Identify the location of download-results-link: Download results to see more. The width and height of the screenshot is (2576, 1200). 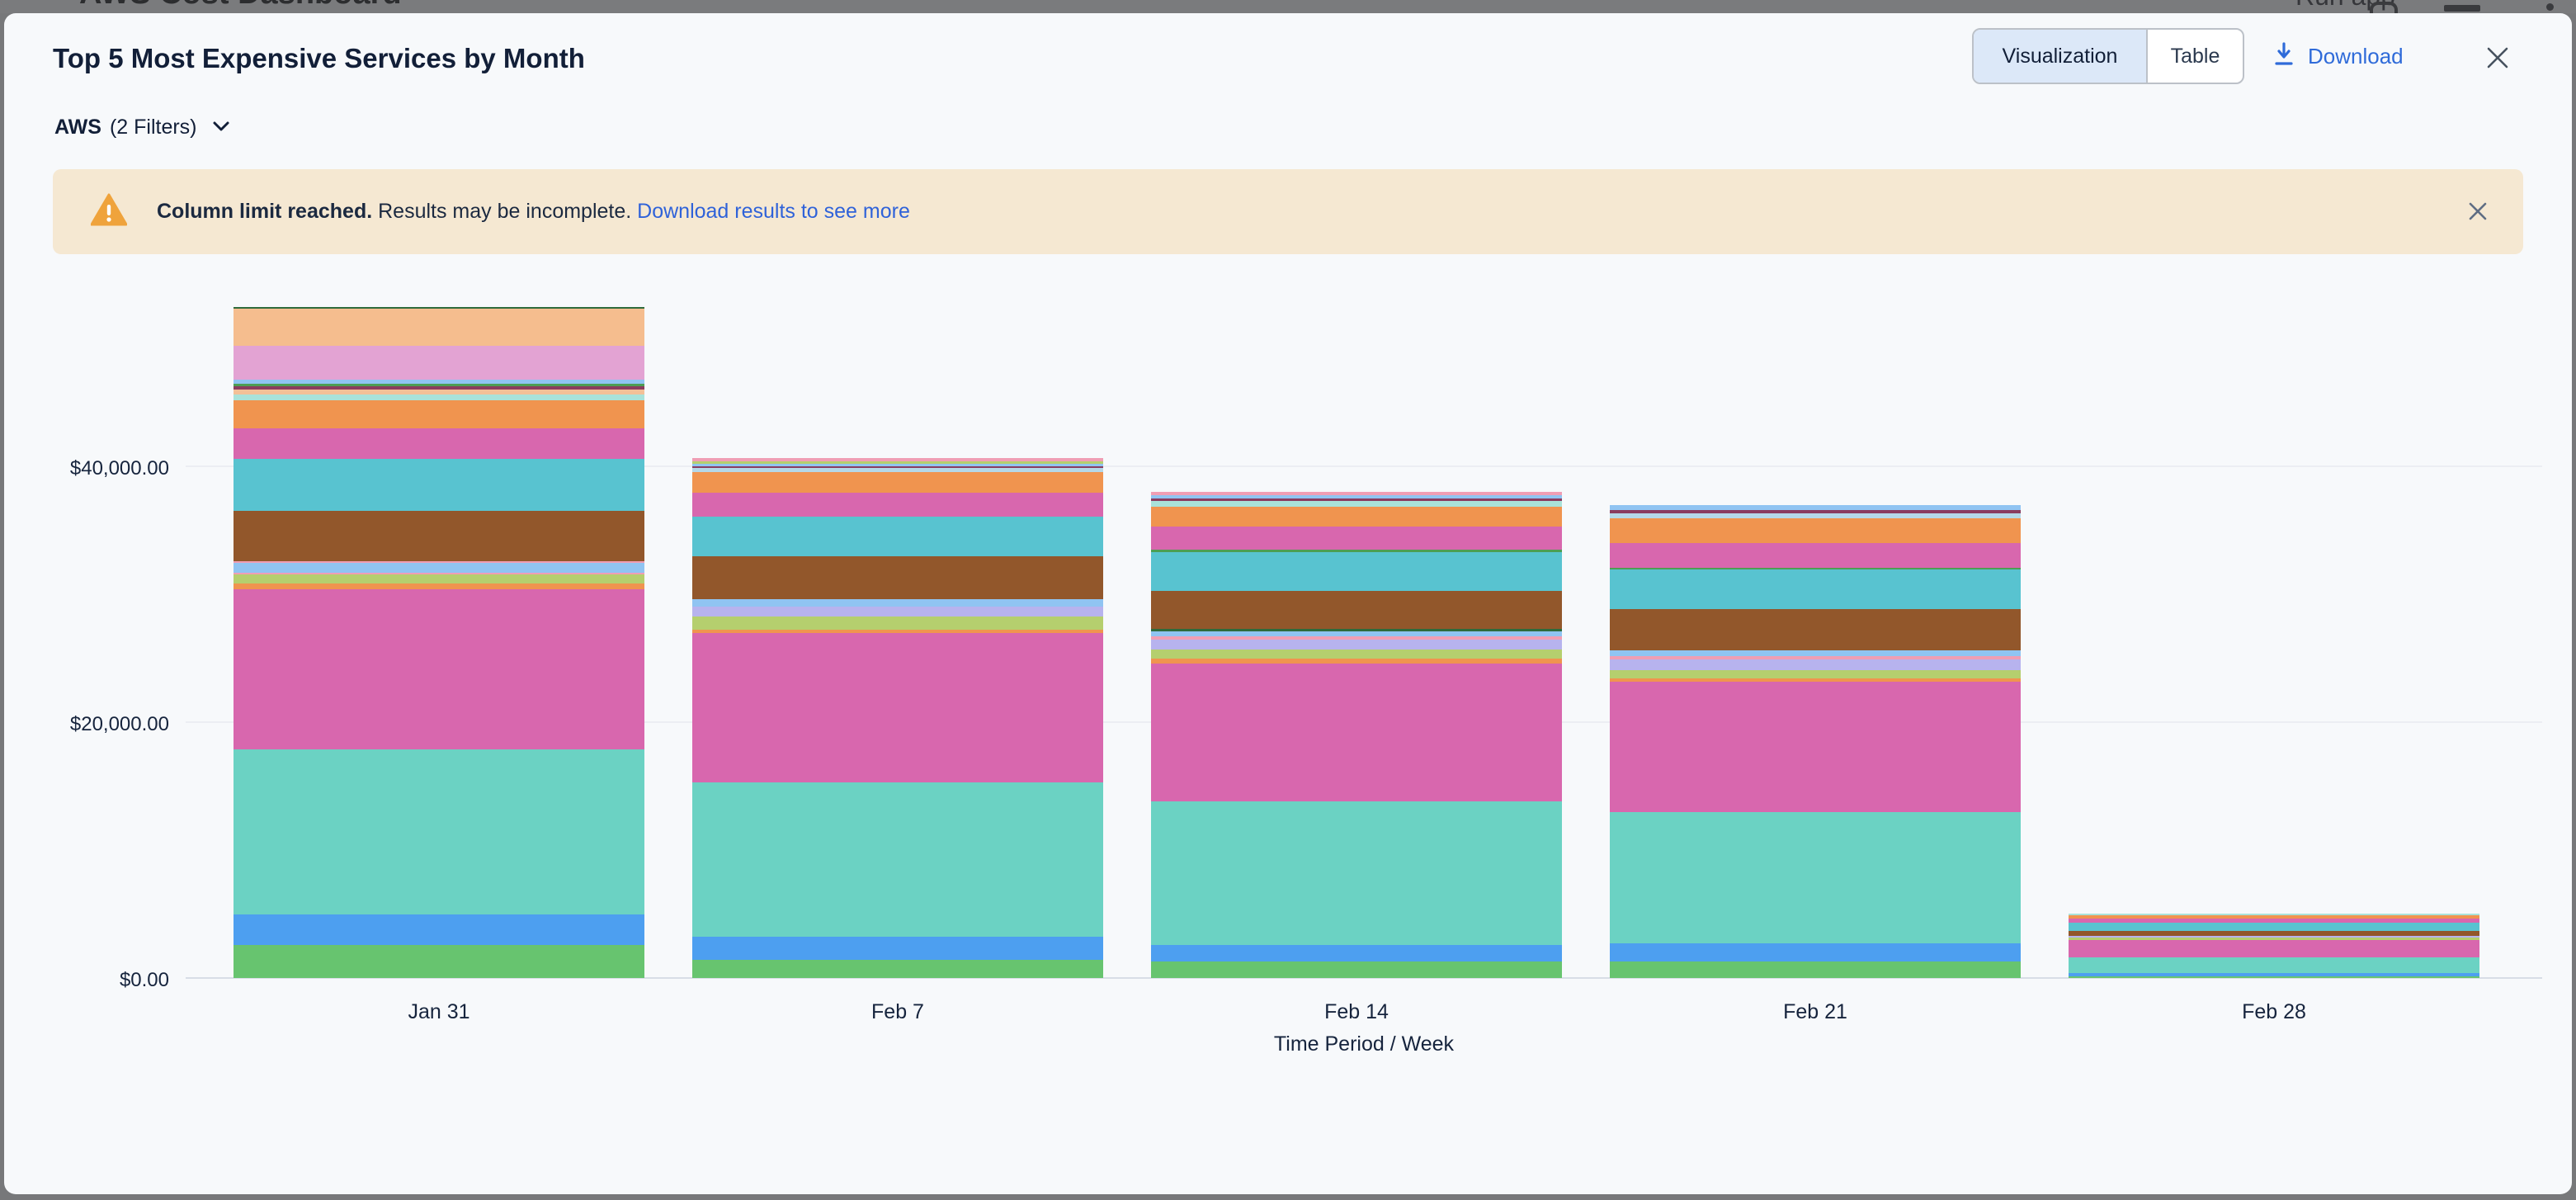
(773, 211).